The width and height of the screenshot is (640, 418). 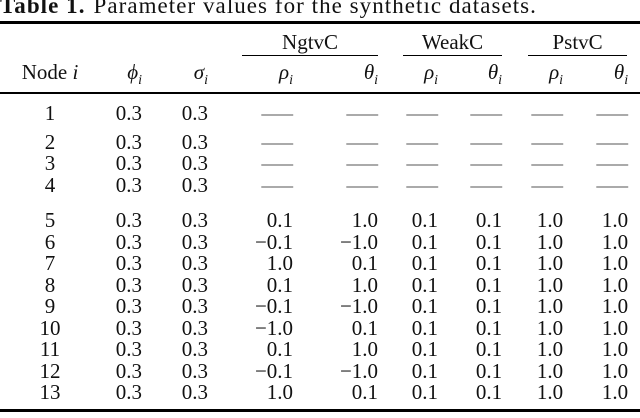 What do you see at coordinates (320, 327) in the screenshot?
I see `table-row: 10 0.3 0.3 −1.0 0.1 0.1 0.1 1.0 1.0` at bounding box center [320, 327].